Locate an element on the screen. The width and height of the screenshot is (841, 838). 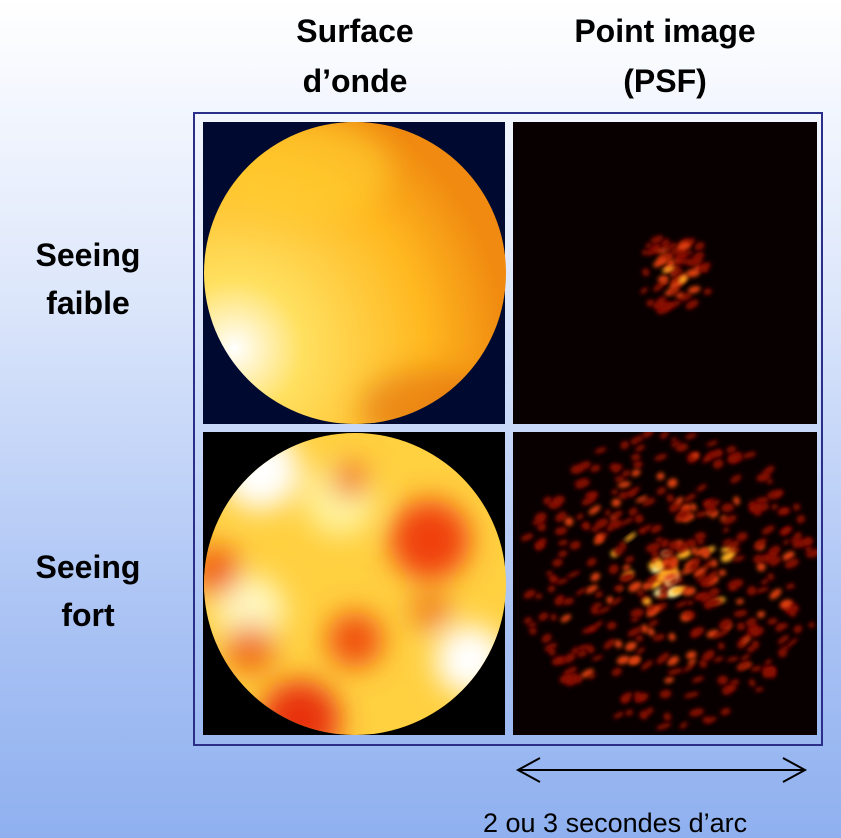
column-header: Point image is located at coordinates (664, 31).